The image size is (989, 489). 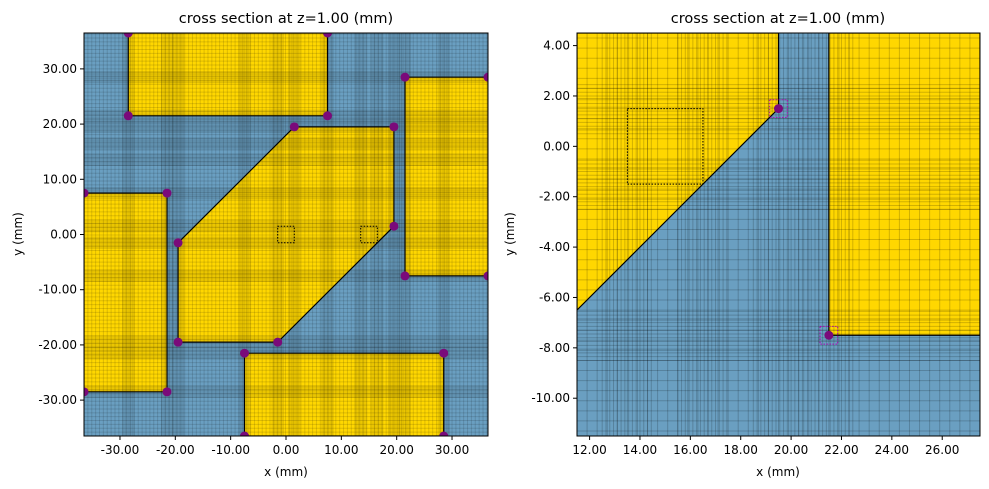 I want to click on y-tick-label: -8.00, so click(x=554, y=348).